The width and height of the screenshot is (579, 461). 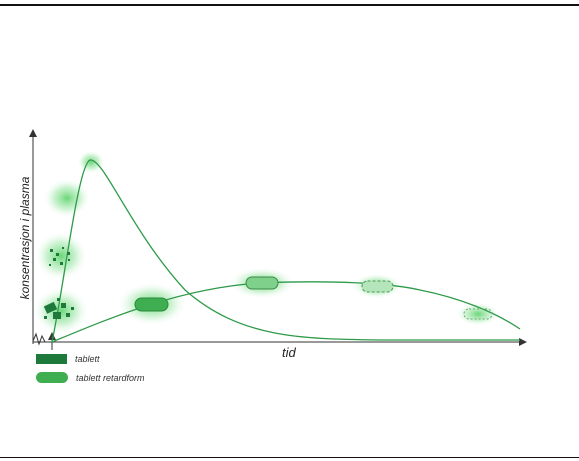 What do you see at coordinates (151, 304) in the screenshot?
I see `capsule-intact` at bounding box center [151, 304].